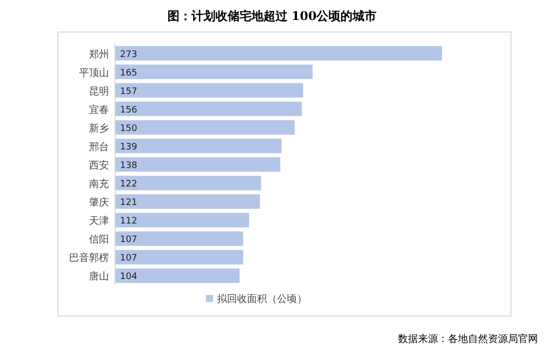 The width and height of the screenshot is (544, 351). I want to click on source-note: 数据来源：各地自然资源局官网, so click(468, 339).